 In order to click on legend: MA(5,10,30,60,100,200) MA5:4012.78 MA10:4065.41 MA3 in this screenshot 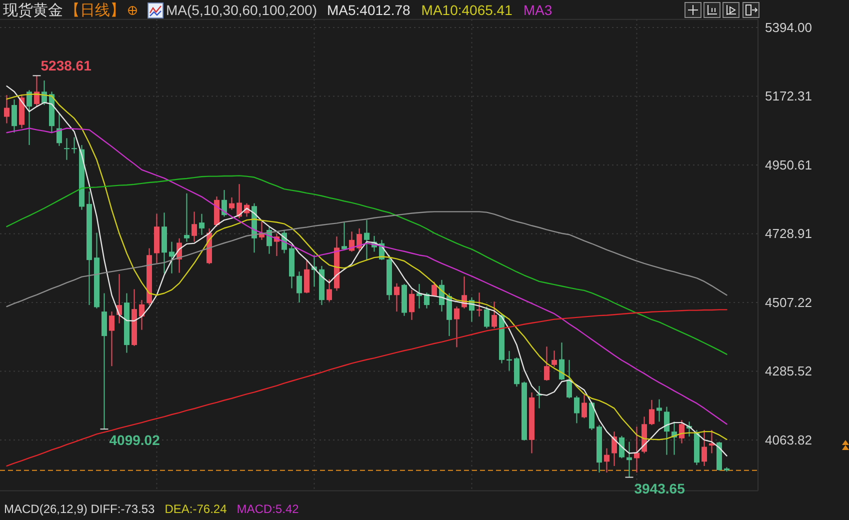, I will do `click(359, 10)`.